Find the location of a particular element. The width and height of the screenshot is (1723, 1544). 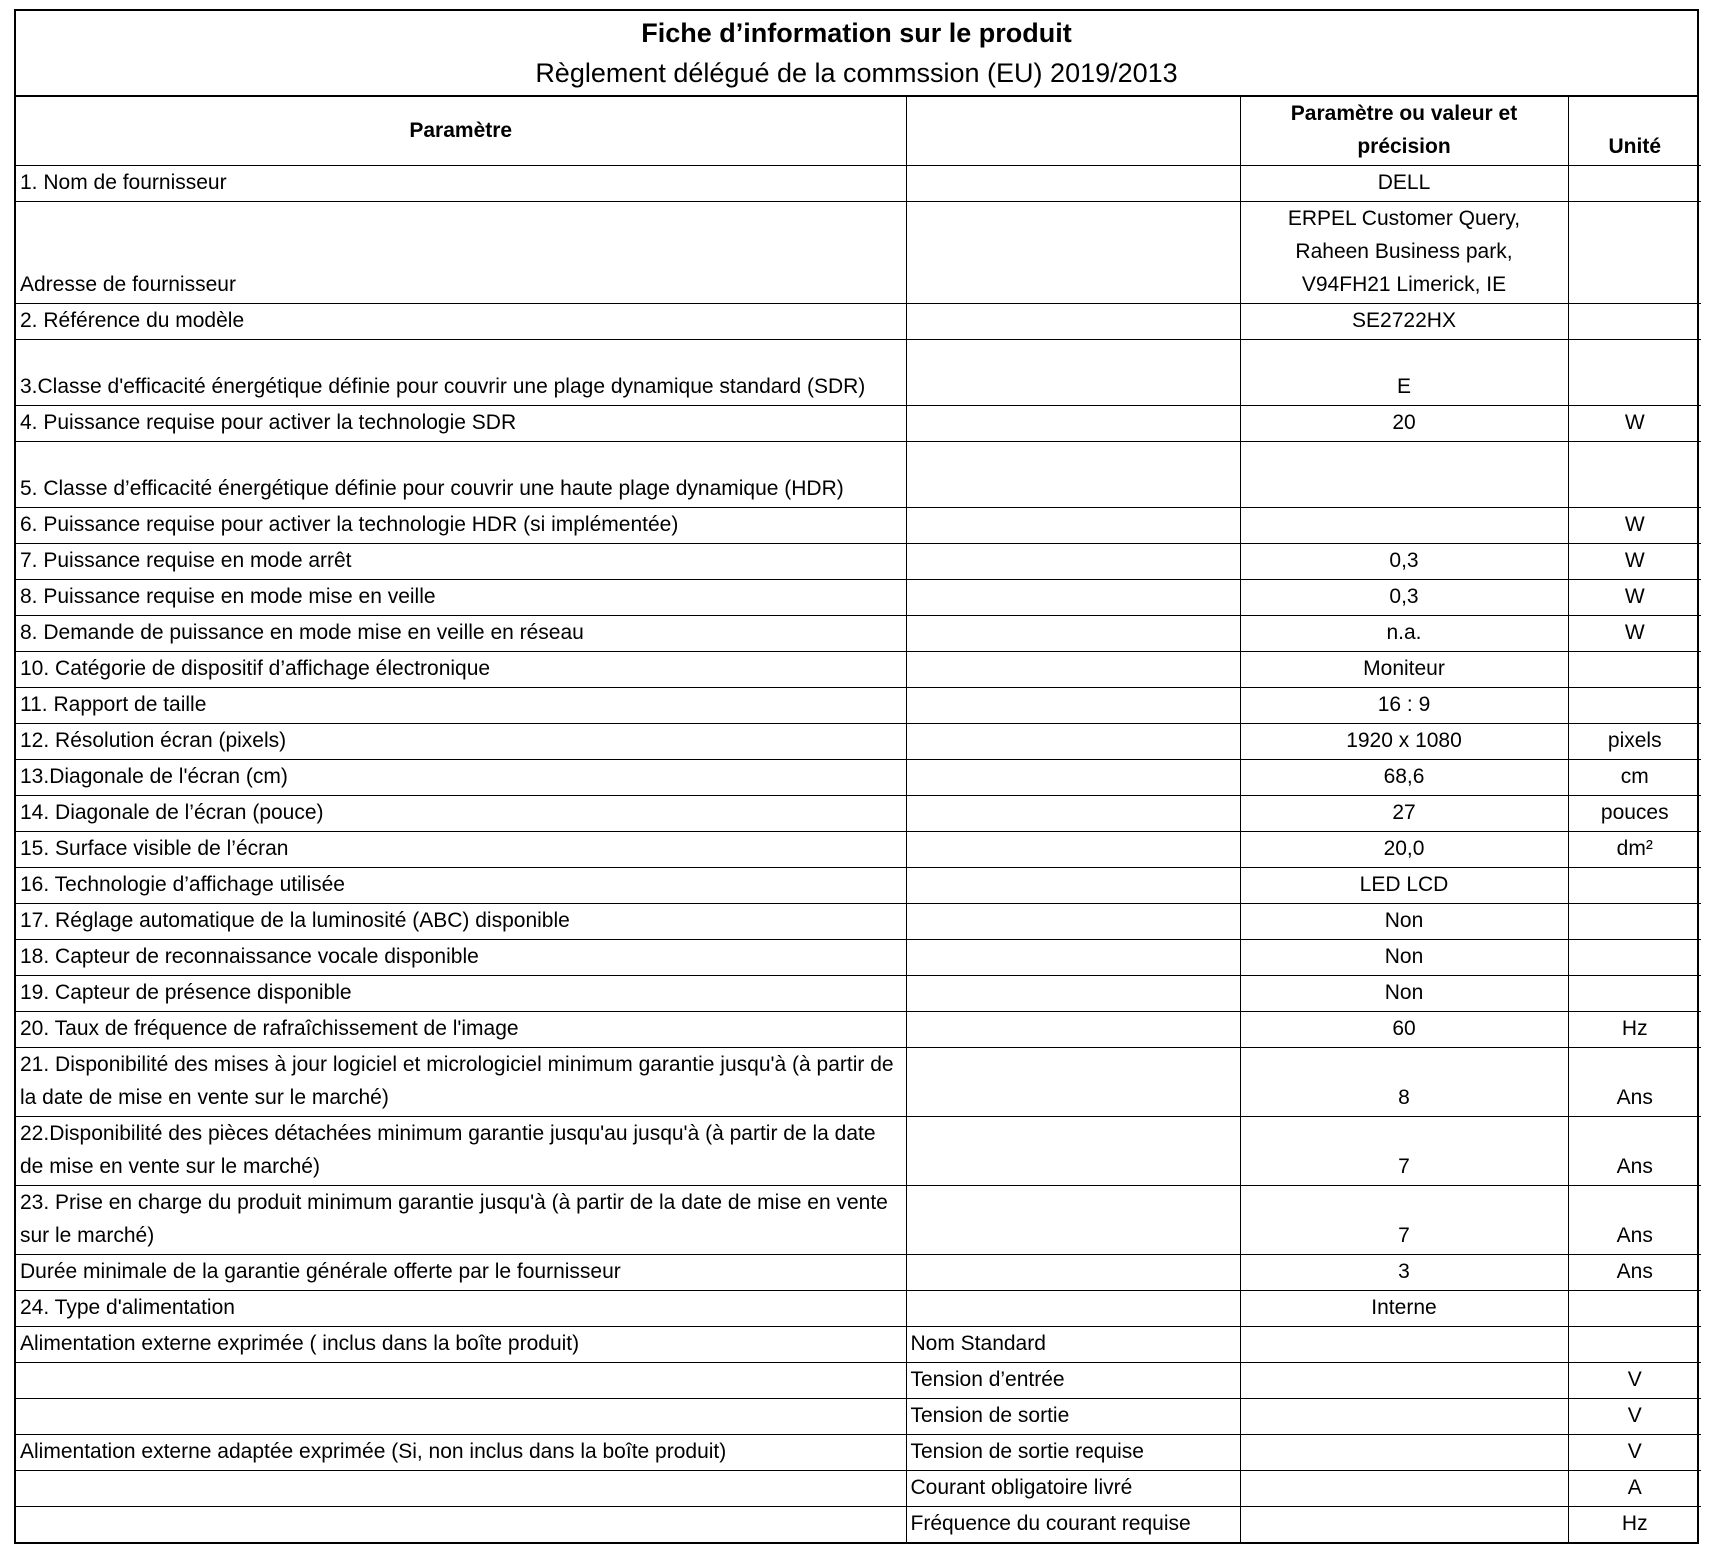

cell-sub: Tension d’entrée is located at coordinates (1073, 1380).